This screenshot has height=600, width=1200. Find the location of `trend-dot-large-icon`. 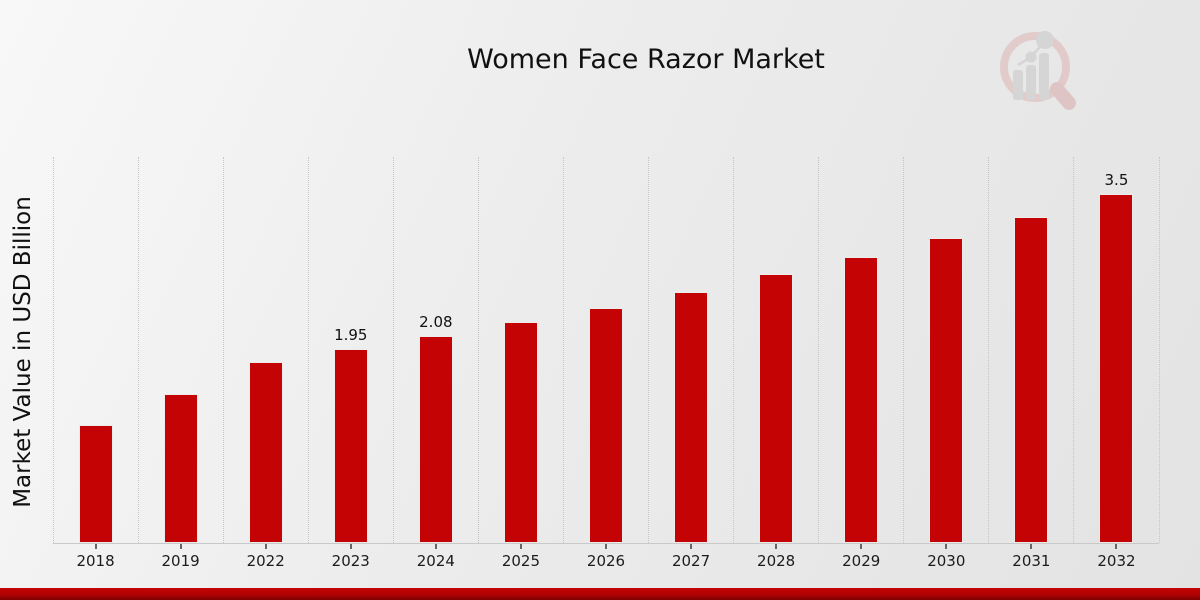

trend-dot-large-icon is located at coordinates (1045, 40).